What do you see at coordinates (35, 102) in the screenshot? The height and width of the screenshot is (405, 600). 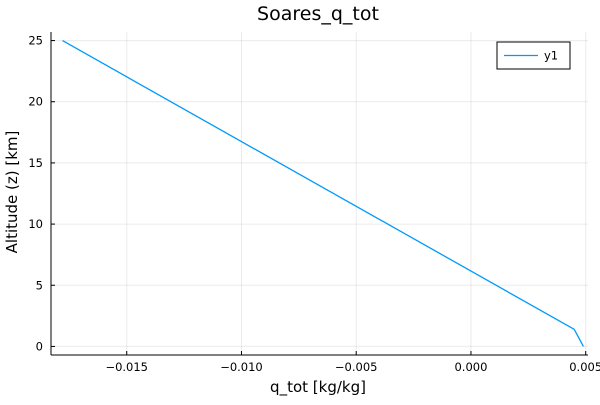 I see `y-tick-label-4: 20` at bounding box center [35, 102].